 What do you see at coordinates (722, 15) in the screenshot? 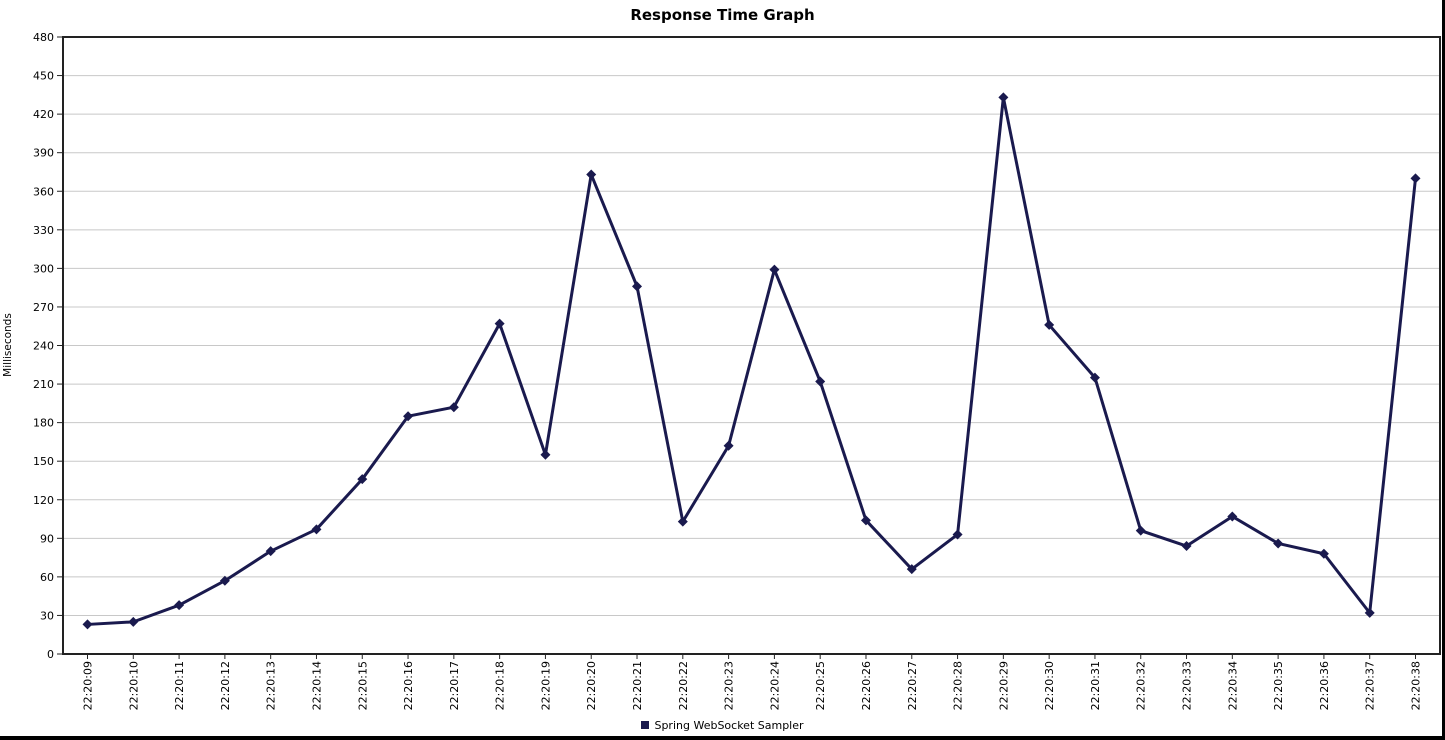
I see `chart-title: Response Time Graph` at bounding box center [722, 15].